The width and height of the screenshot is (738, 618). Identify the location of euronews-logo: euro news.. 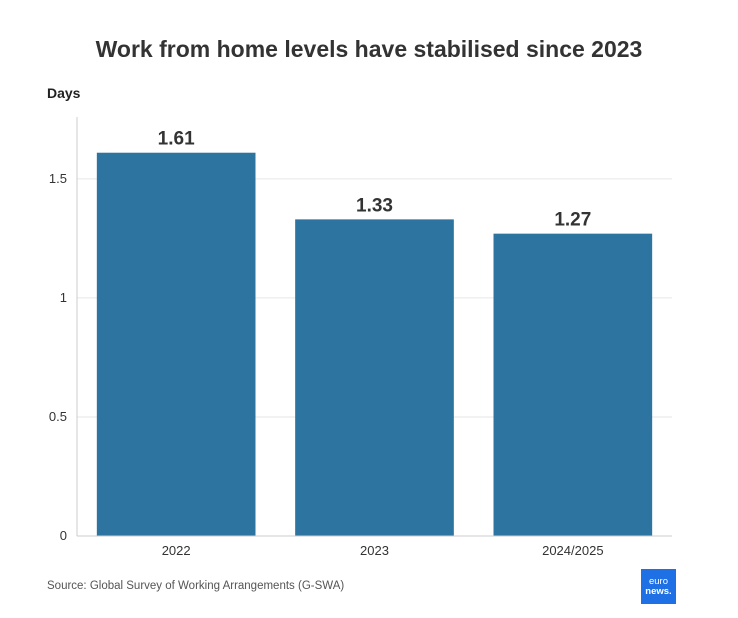
(658, 586).